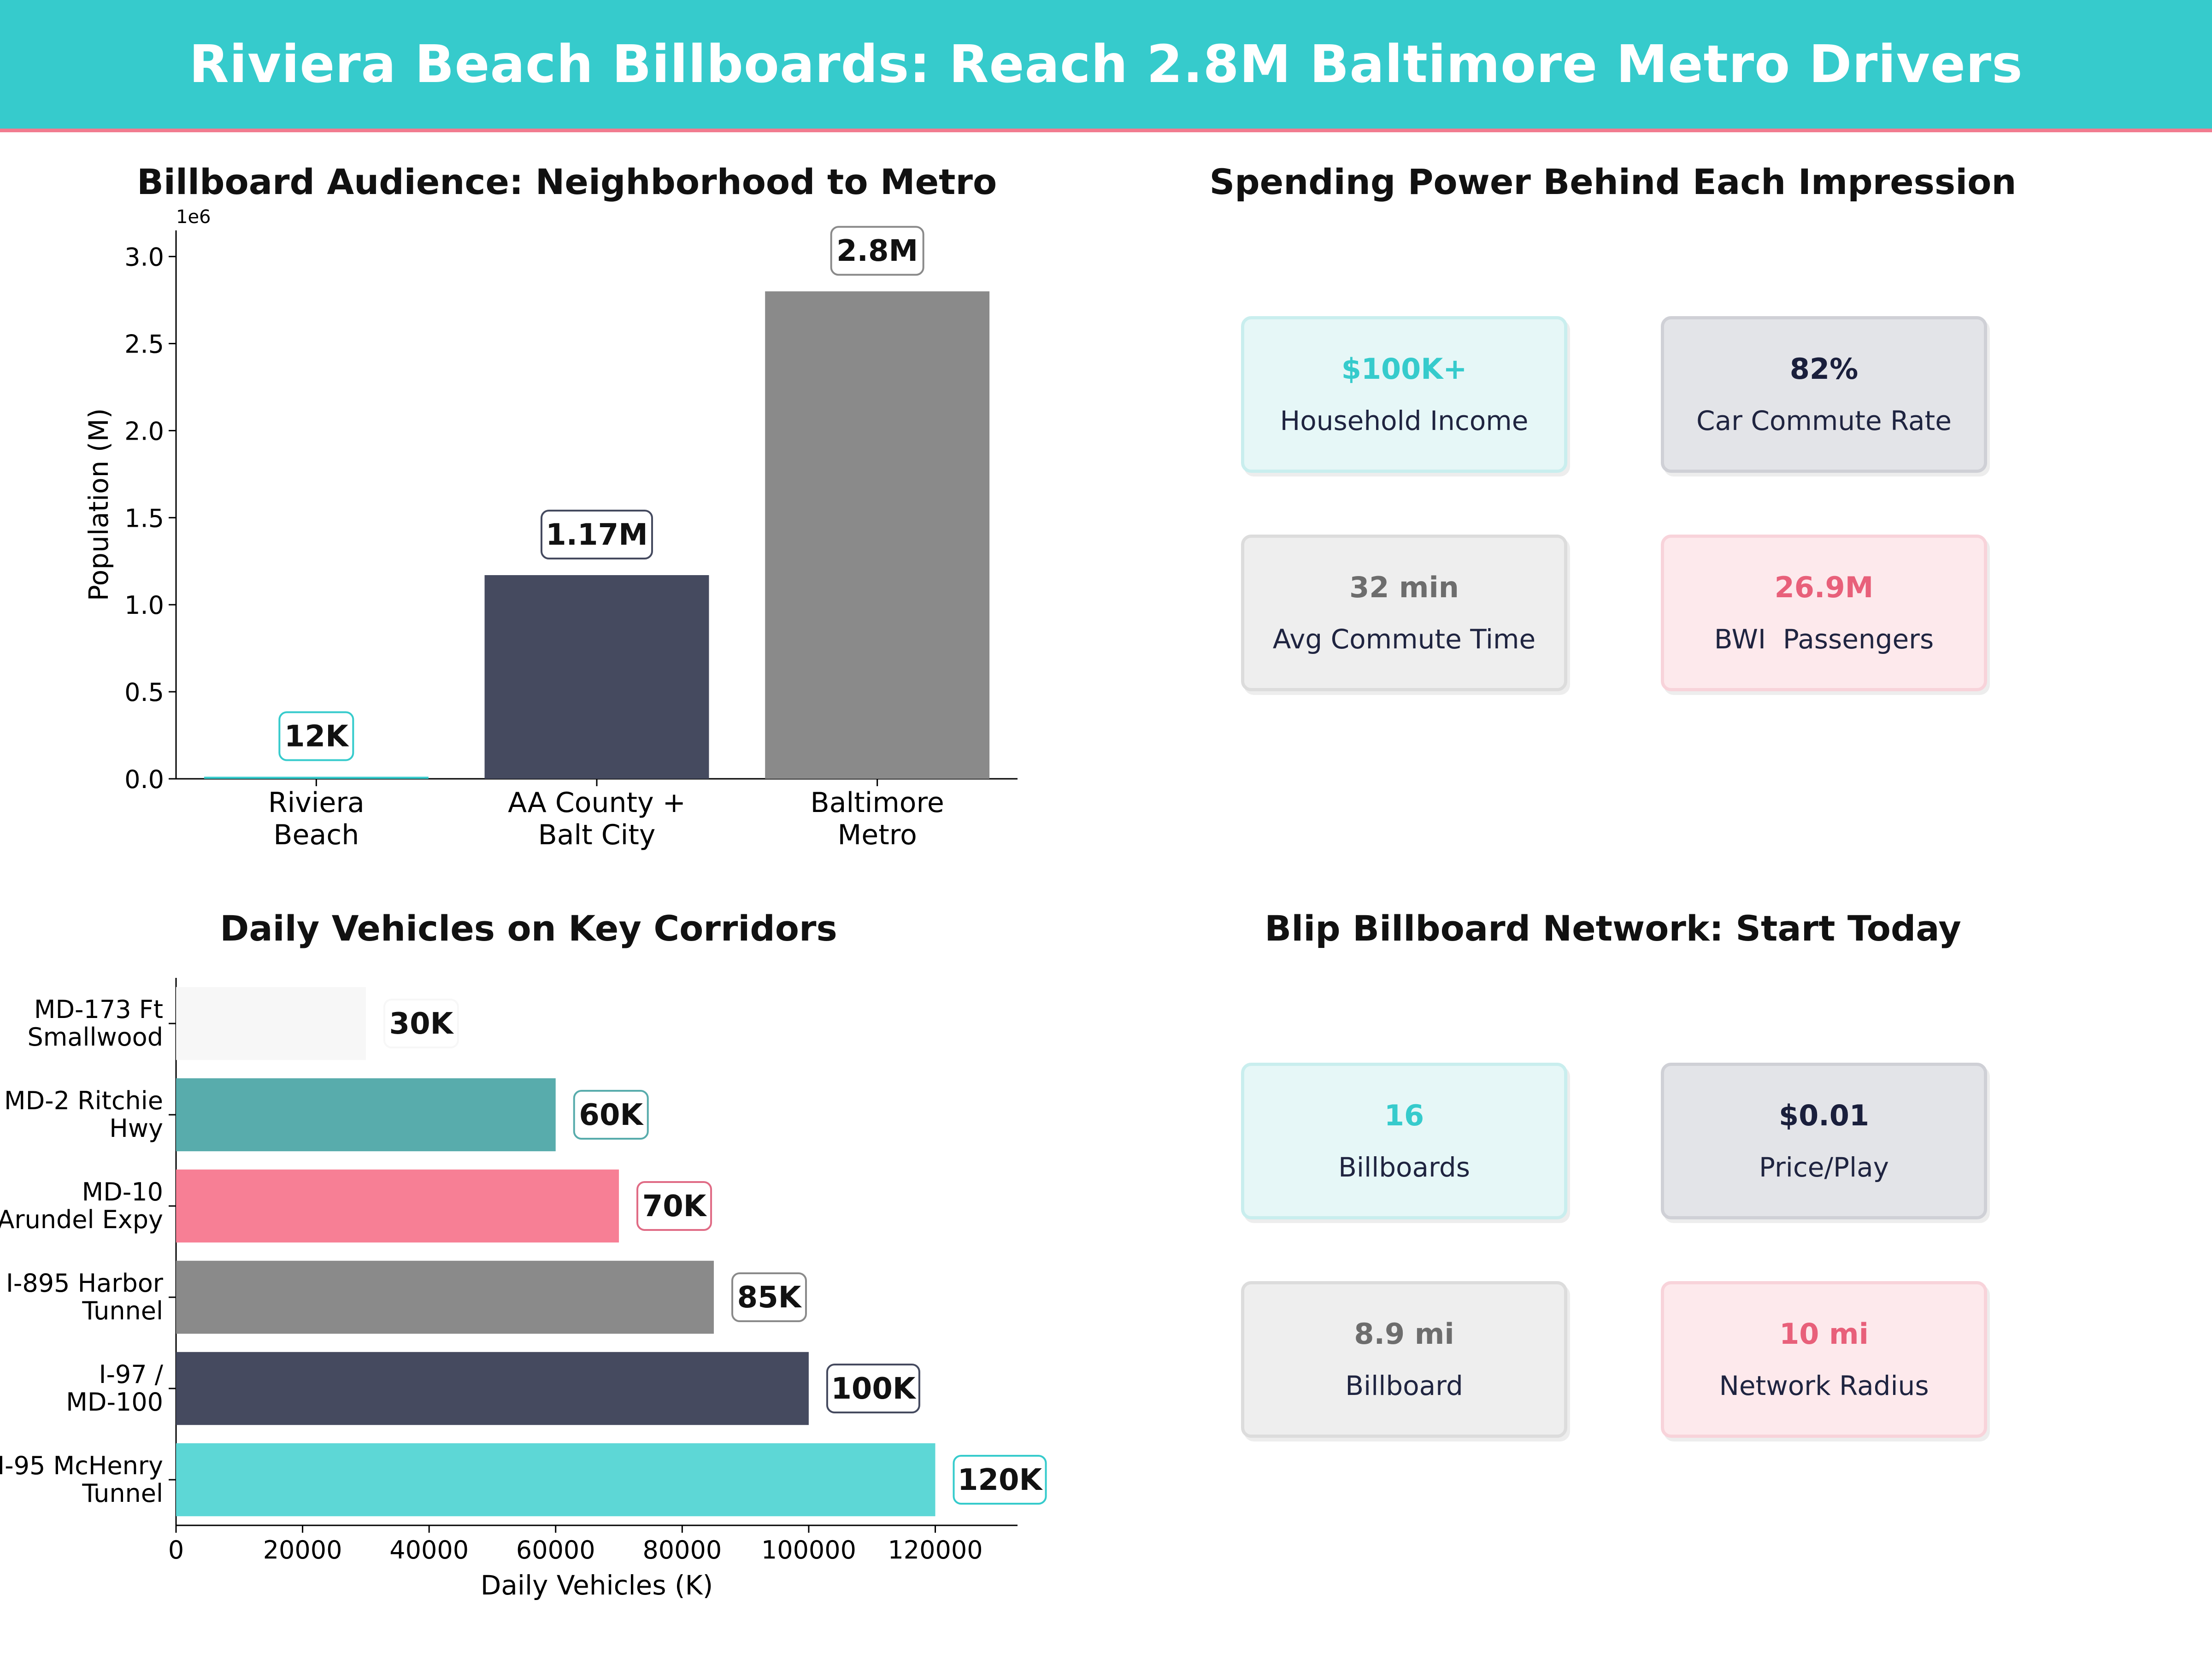 This screenshot has height=1659, width=2212. Describe the element at coordinates (1824, 1115) in the screenshot. I see `network-card-value: $0.01` at that location.